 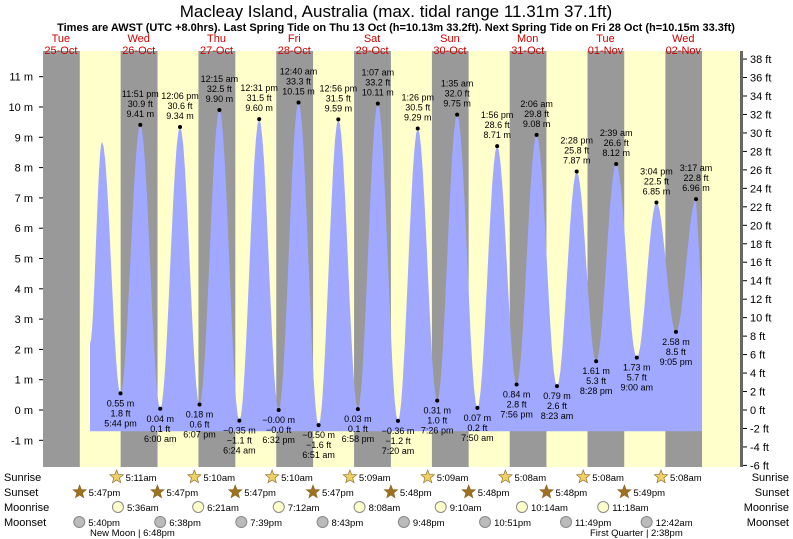 What do you see at coordinates (220, 89) in the screenshot?
I see `high-tide-feet: 32.5 ft` at bounding box center [220, 89].